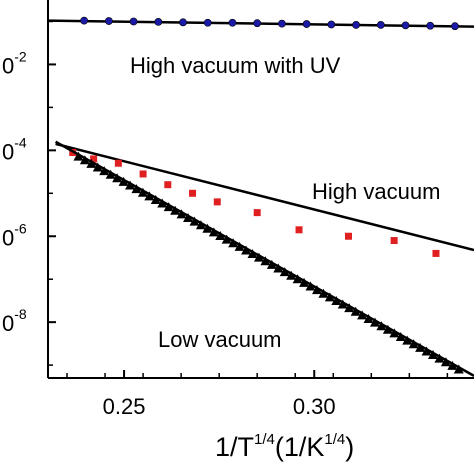  I want to click on x-axis-title: 1/T1/4(1/K1/4), so click(284, 446).